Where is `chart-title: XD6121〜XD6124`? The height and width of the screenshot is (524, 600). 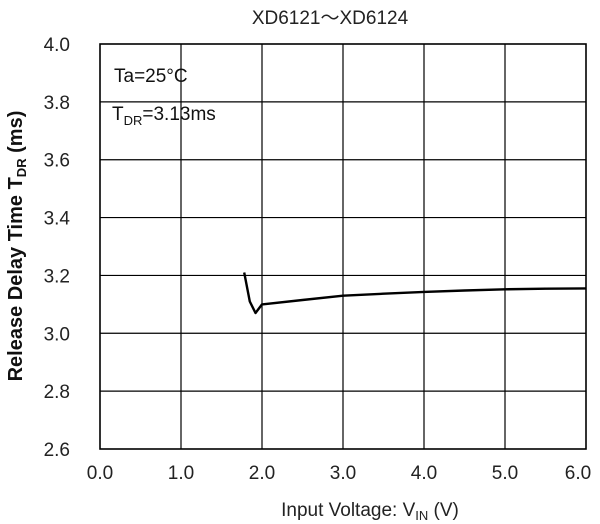 chart-title: XD6121〜XD6124 is located at coordinates (330, 18).